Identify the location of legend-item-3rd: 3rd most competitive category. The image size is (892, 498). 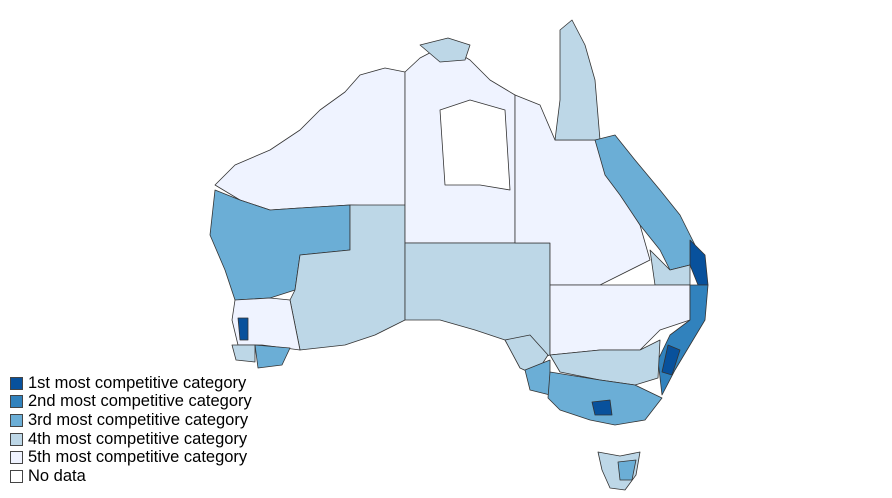
(131, 420).